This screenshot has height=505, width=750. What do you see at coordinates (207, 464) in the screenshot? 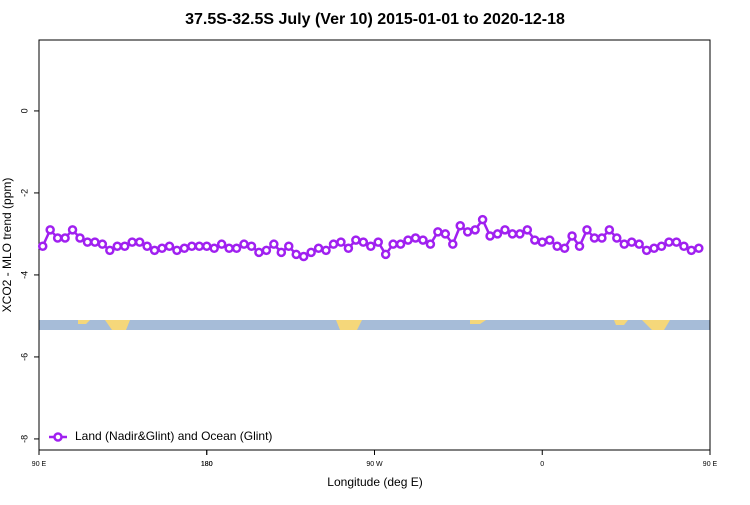
I see `x-tick-label: 180` at bounding box center [207, 464].